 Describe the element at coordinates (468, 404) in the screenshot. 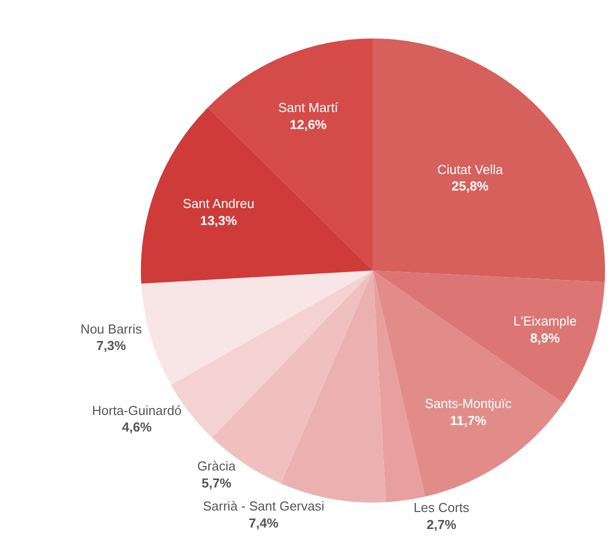

I see `slice-label: Sants-Montjuïc` at that location.